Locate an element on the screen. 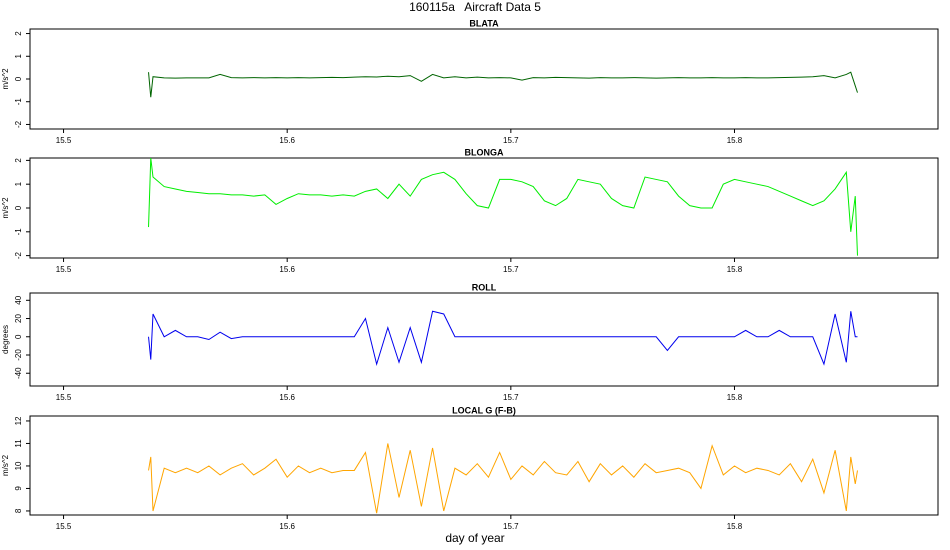 Image resolution: width=950 pixels, height=550 pixels. y-tick-label: 12 is located at coordinates (18, 420).